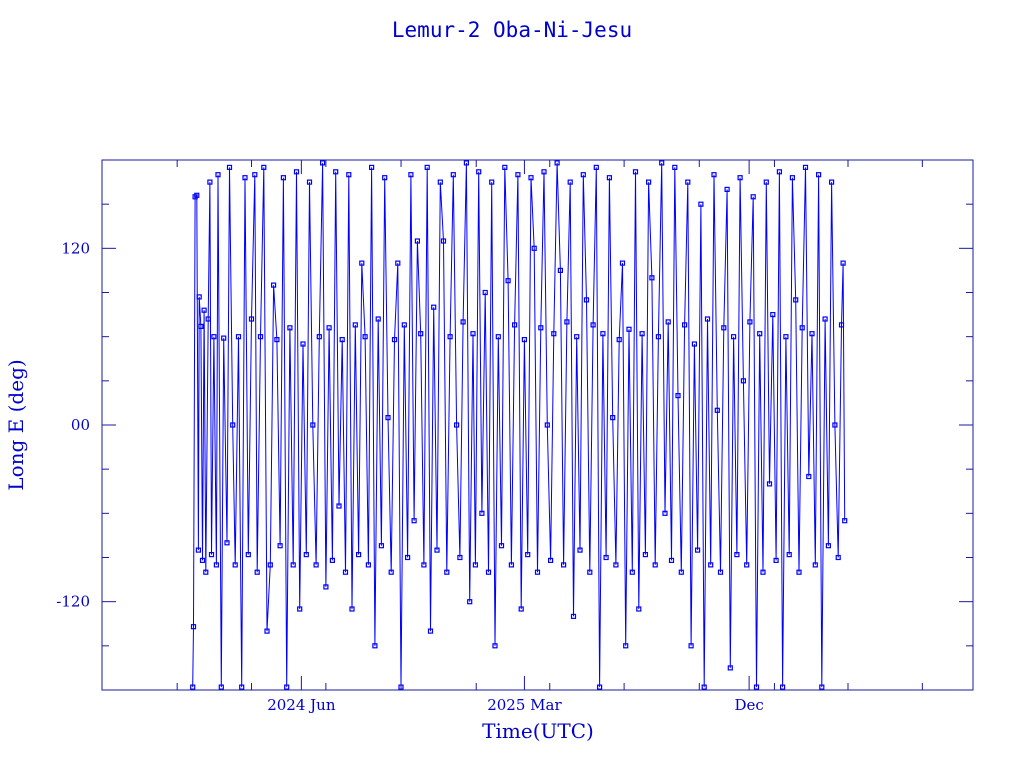  Describe the element at coordinates (538, 731) in the screenshot. I see `x-axis-label: Time(UTC)` at that location.